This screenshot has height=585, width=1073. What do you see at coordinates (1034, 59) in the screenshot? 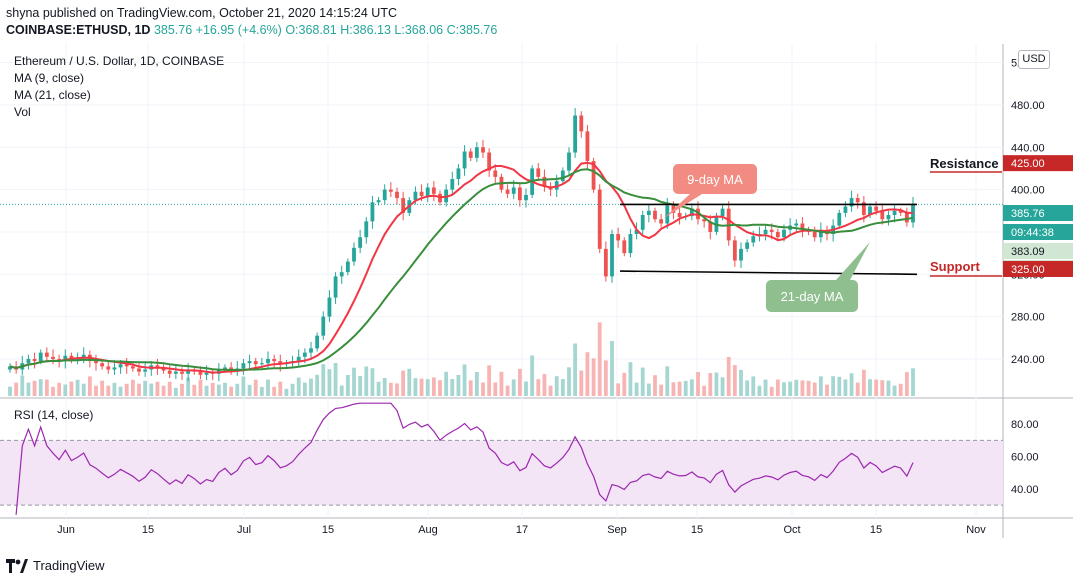
I see `currency-button: USD` at bounding box center [1034, 59].